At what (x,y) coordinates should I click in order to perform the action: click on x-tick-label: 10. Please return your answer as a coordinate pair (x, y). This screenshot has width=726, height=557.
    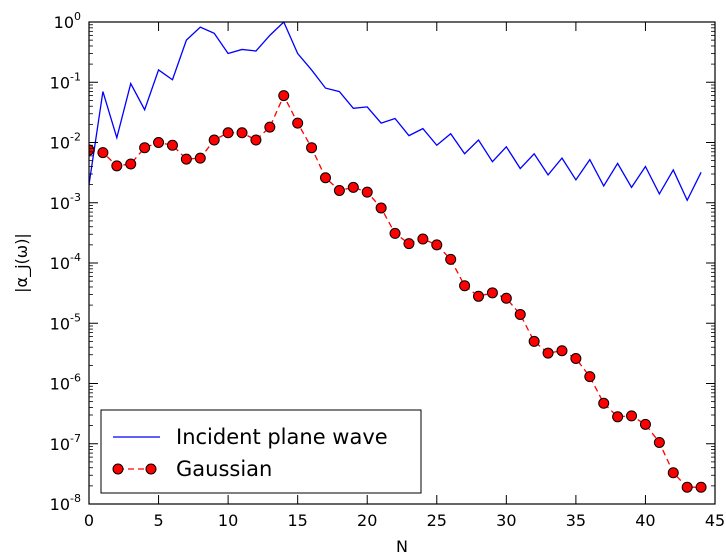
    Looking at the image, I should click on (228, 520).